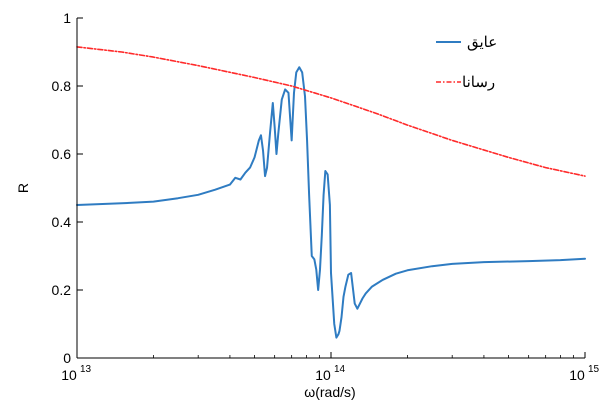  What do you see at coordinates (67, 18) in the screenshot?
I see `y-tick-label: 1` at bounding box center [67, 18].